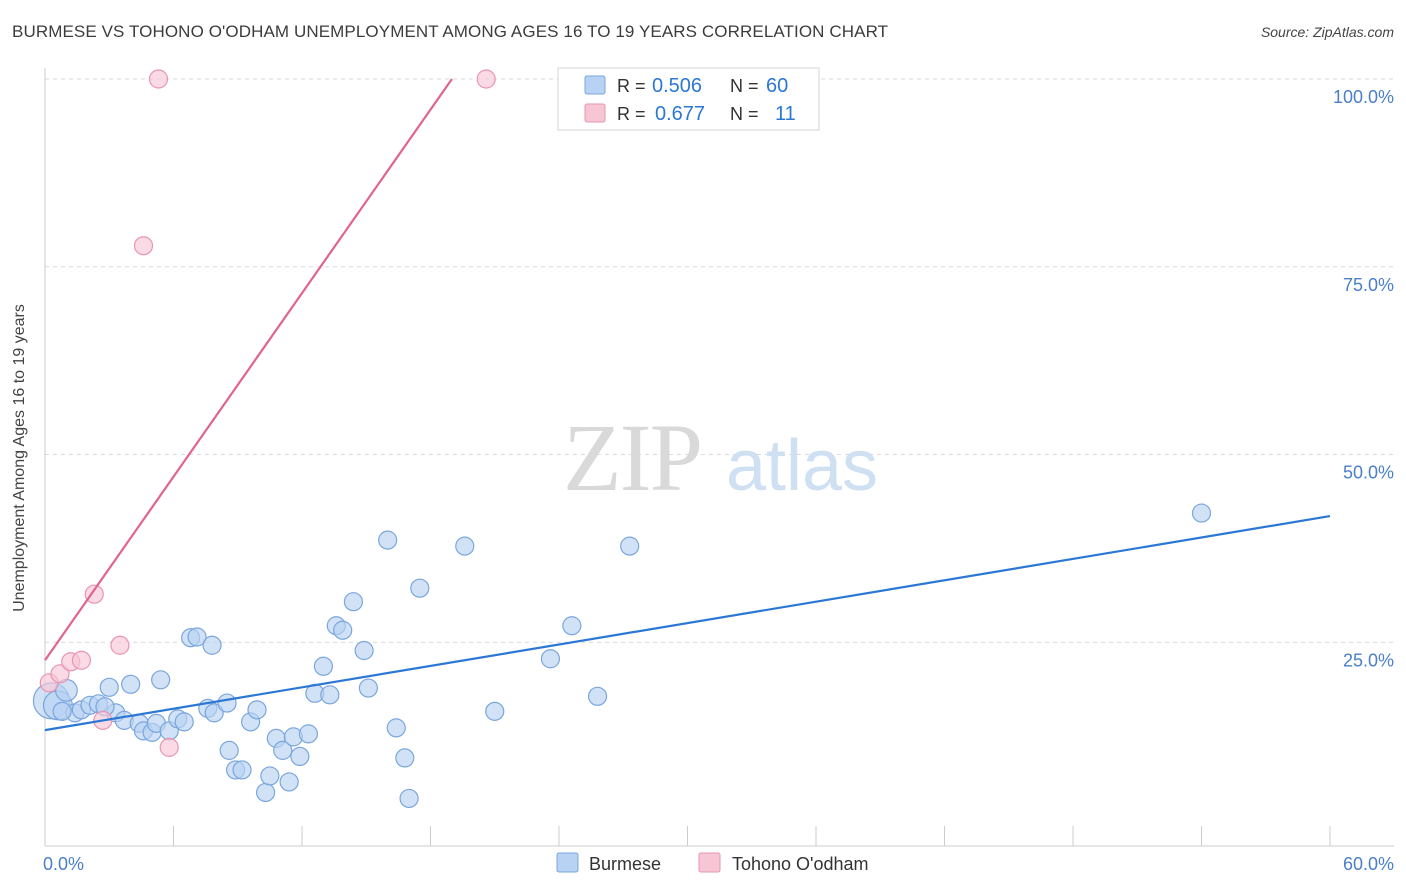 The width and height of the screenshot is (1406, 892). I want to click on x-tick-labels: 0.0% 60.0%, so click(718, 864).